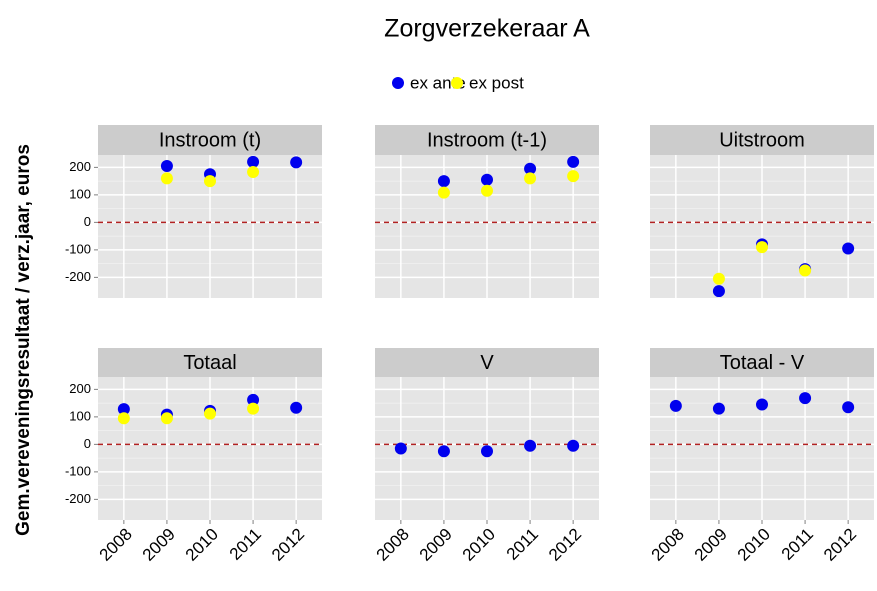 Image resolution: width=877 pixels, height=591 pixels. I want to click on facet-title: Totaal, so click(209, 363).